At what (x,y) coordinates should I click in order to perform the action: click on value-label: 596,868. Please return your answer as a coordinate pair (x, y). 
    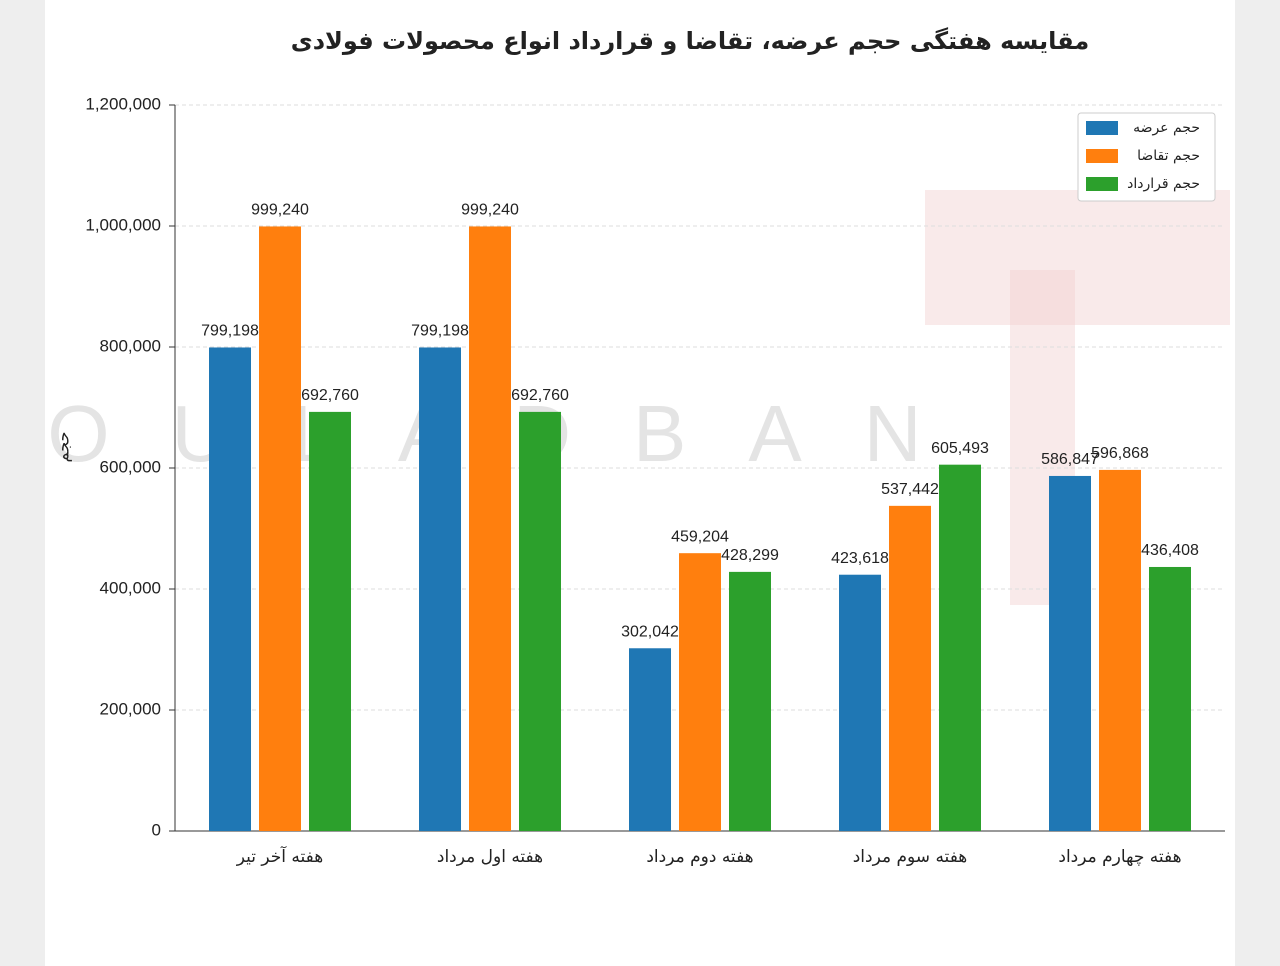
    Looking at the image, I should click on (1120, 453).